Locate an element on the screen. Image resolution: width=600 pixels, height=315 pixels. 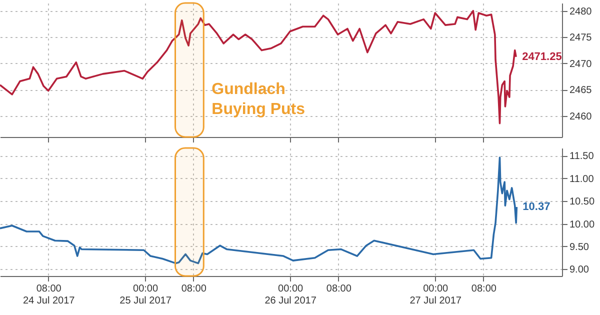
band-label: Gundlach Buying Puts is located at coordinates (259, 99).